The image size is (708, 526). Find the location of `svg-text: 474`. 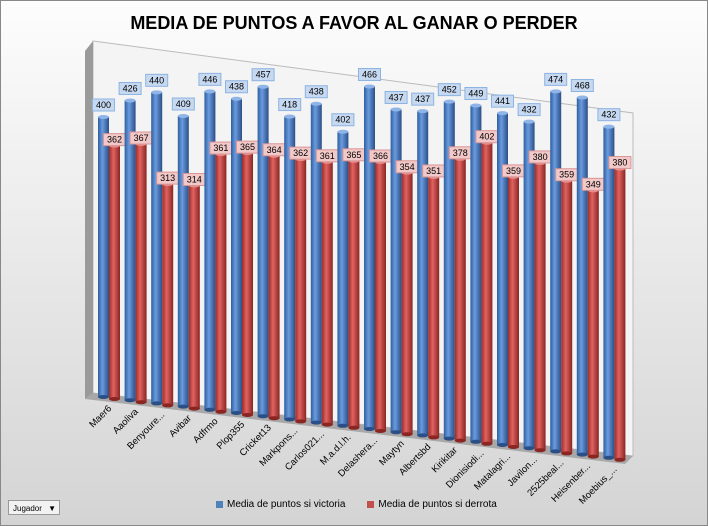

svg-text: 474 is located at coordinates (555, 79).